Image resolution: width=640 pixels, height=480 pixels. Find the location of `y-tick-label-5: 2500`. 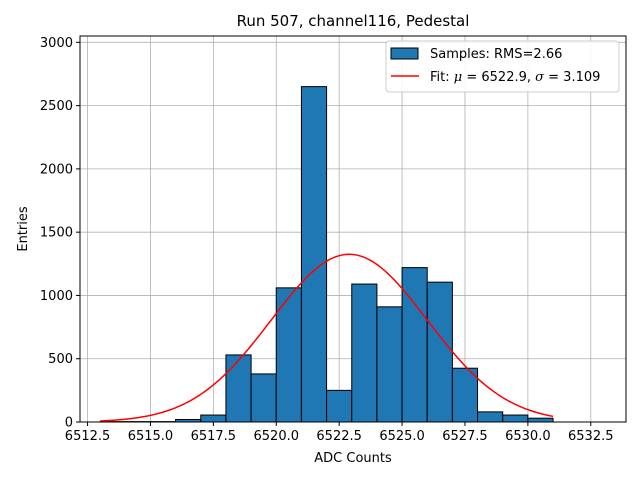

y-tick-label-5: 2500 is located at coordinates (56, 106).